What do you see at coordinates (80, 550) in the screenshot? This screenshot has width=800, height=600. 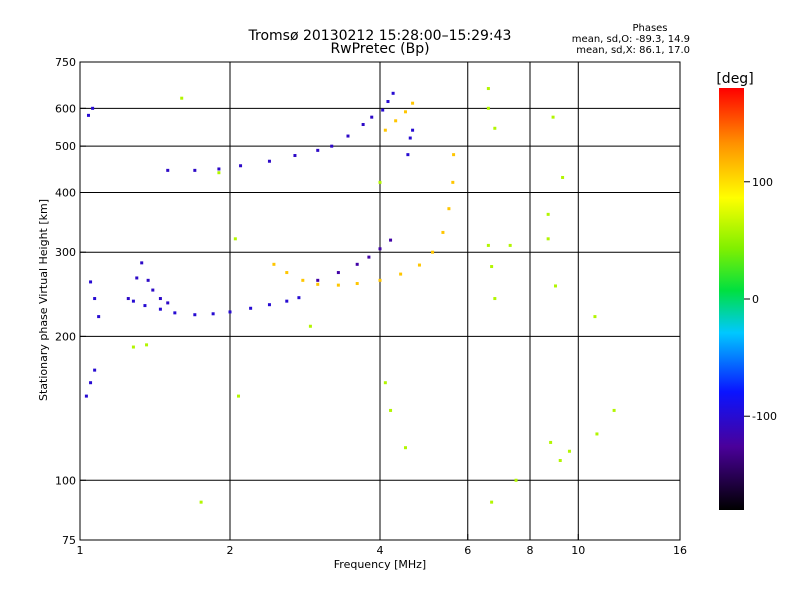 I see `x-tick-label: 1` at bounding box center [80, 550].